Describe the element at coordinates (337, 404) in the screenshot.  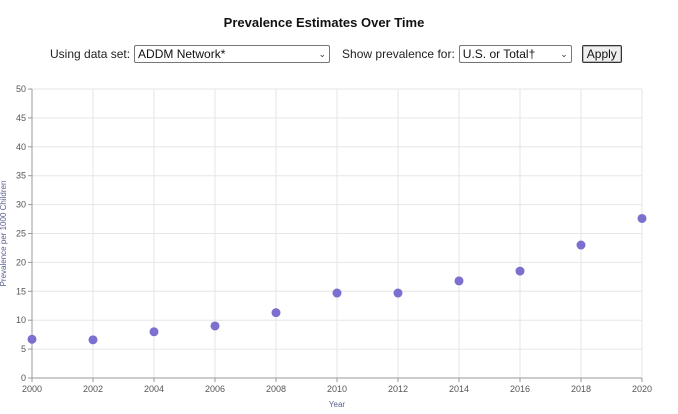
I see `x-axis-title: Year` at that location.